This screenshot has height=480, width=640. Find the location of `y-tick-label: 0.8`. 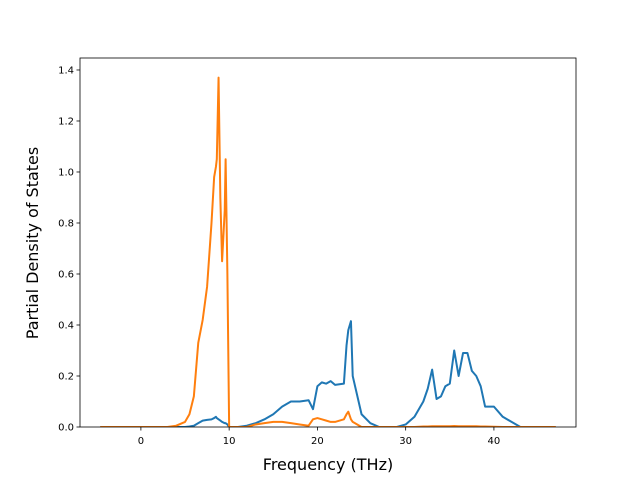

y-tick-label: 0.8 is located at coordinates (66, 223).